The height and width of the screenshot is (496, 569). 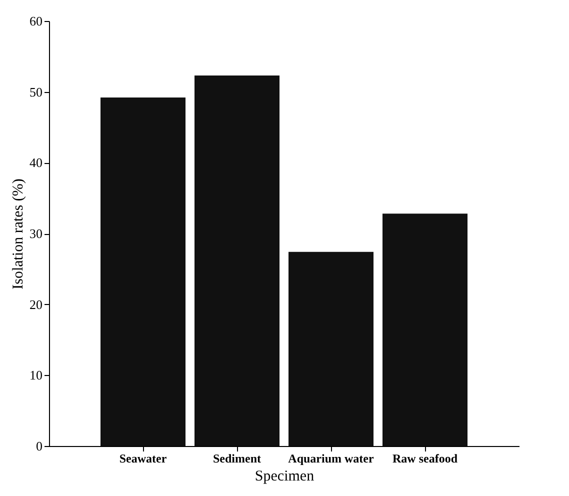 What do you see at coordinates (18, 234) in the screenshot?
I see `y-axis-title: Isolation rates (%)` at bounding box center [18, 234].